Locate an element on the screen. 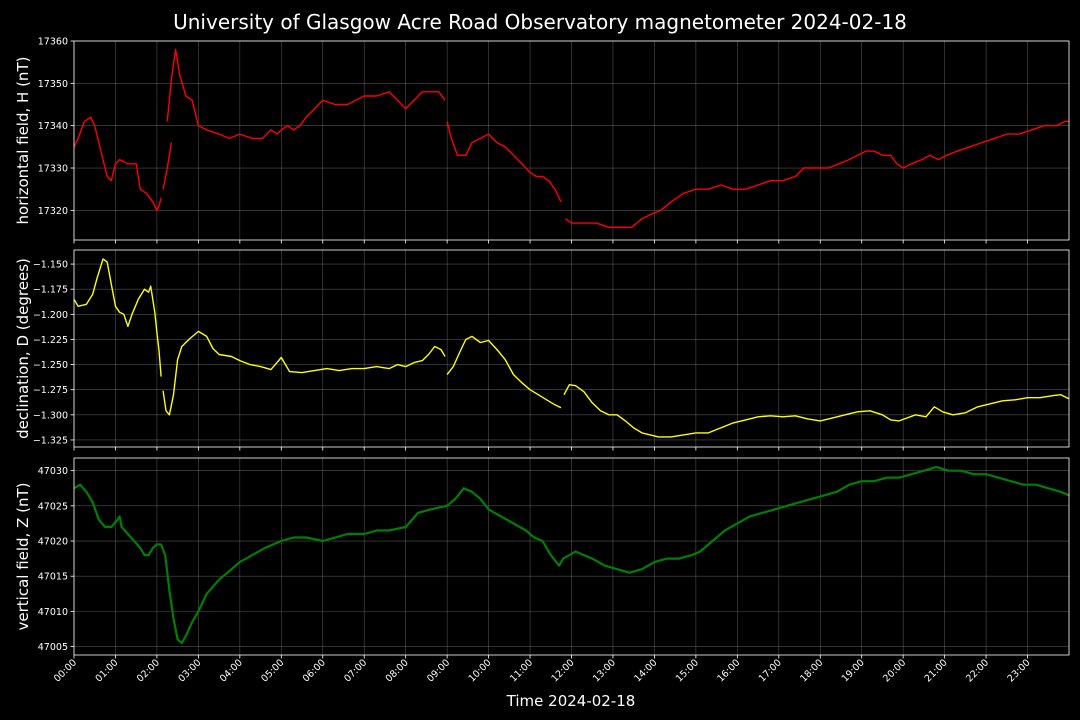 This screenshot has width=1080, height=720. x-tick-label: 04:00 is located at coordinates (231, 670).